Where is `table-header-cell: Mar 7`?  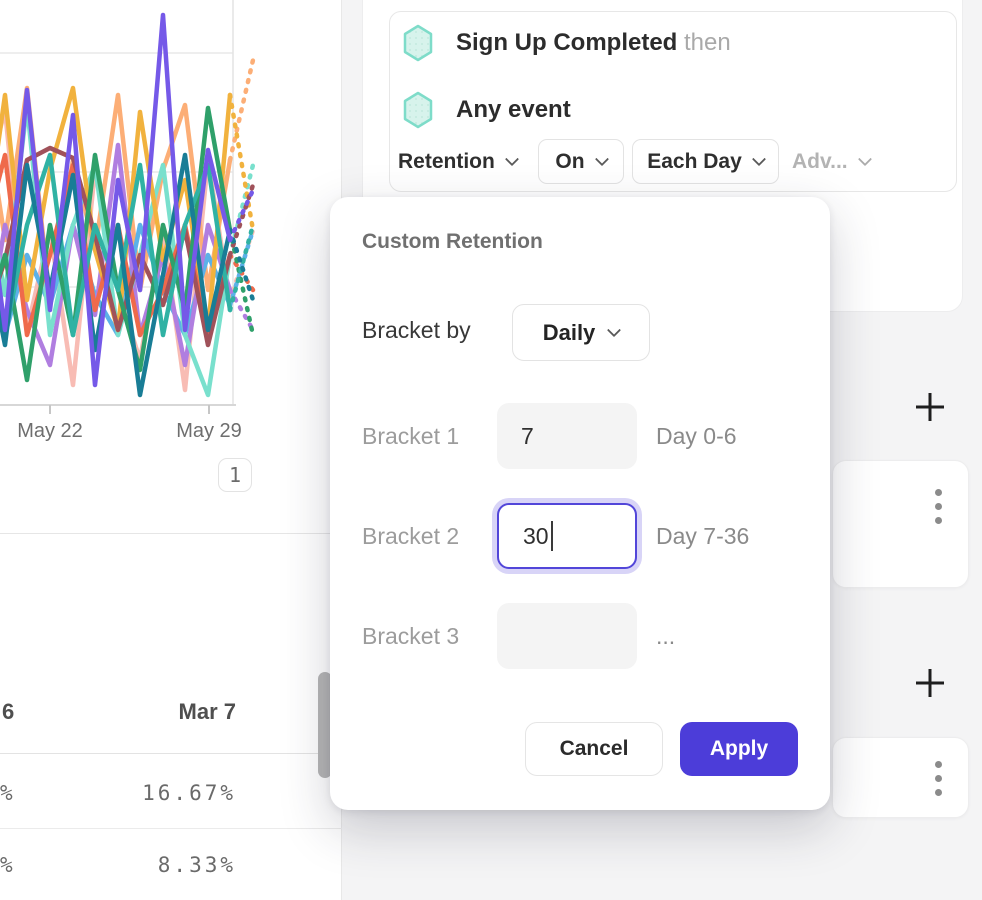 table-header-cell: Mar 7 is located at coordinates (207, 711).